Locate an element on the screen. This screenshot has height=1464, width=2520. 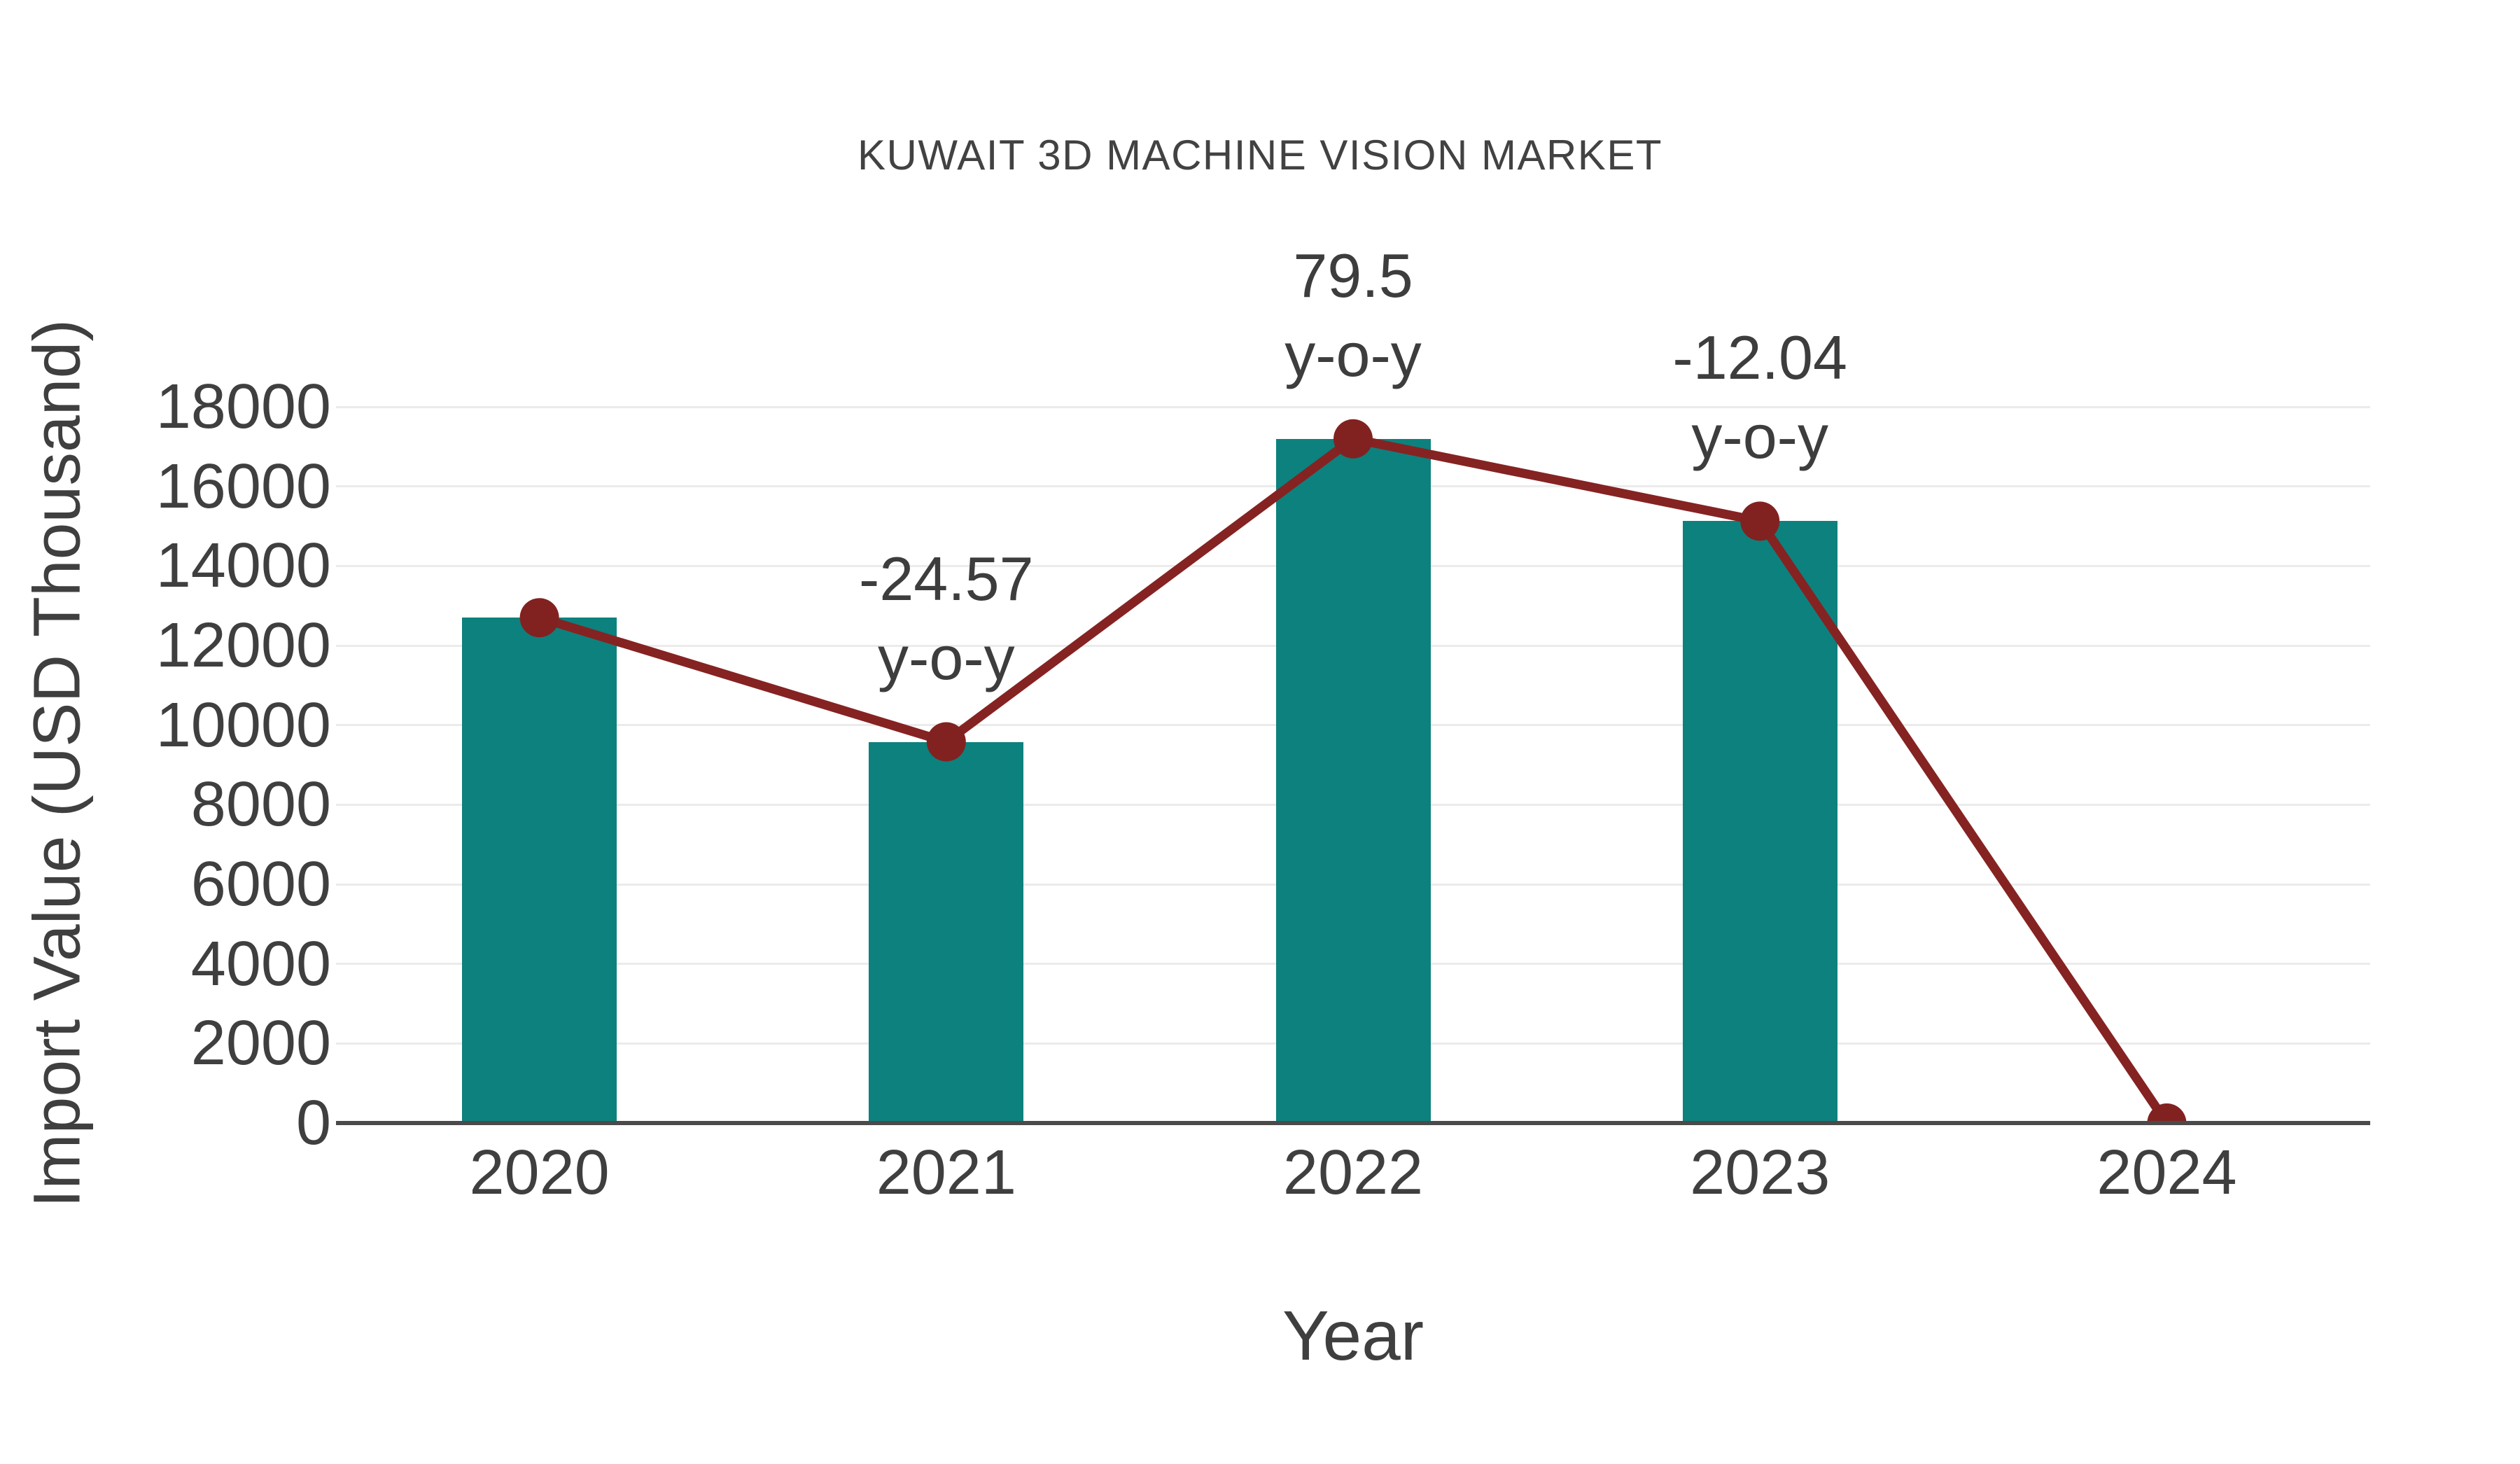
line-marker-2020 is located at coordinates (539, 618).